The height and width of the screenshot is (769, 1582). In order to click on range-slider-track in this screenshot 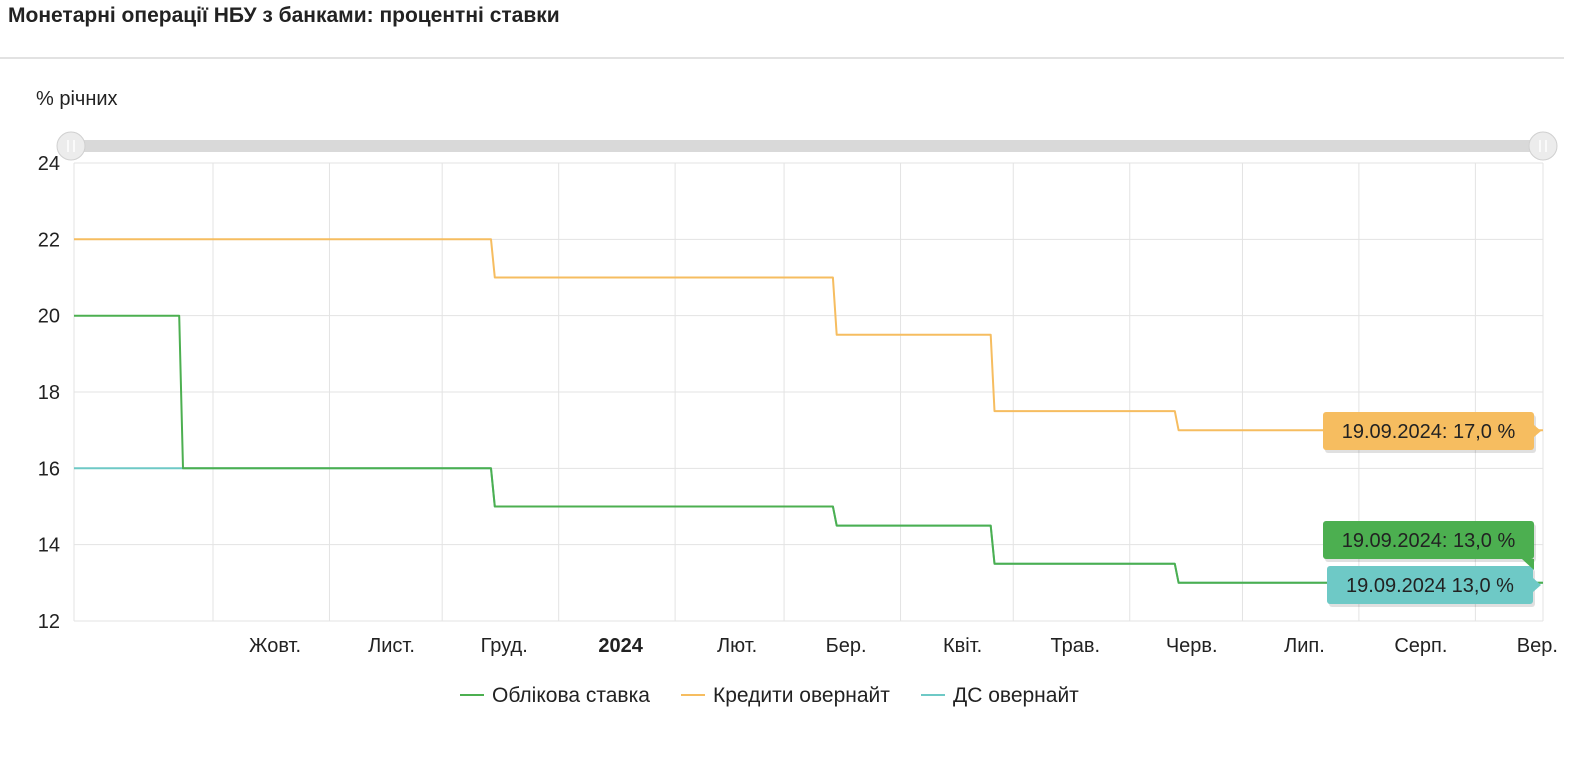, I will do `click(807, 146)`.